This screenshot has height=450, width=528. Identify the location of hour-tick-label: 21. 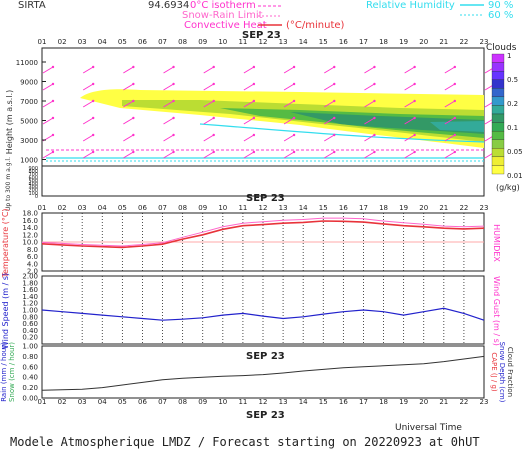
(443, 42).